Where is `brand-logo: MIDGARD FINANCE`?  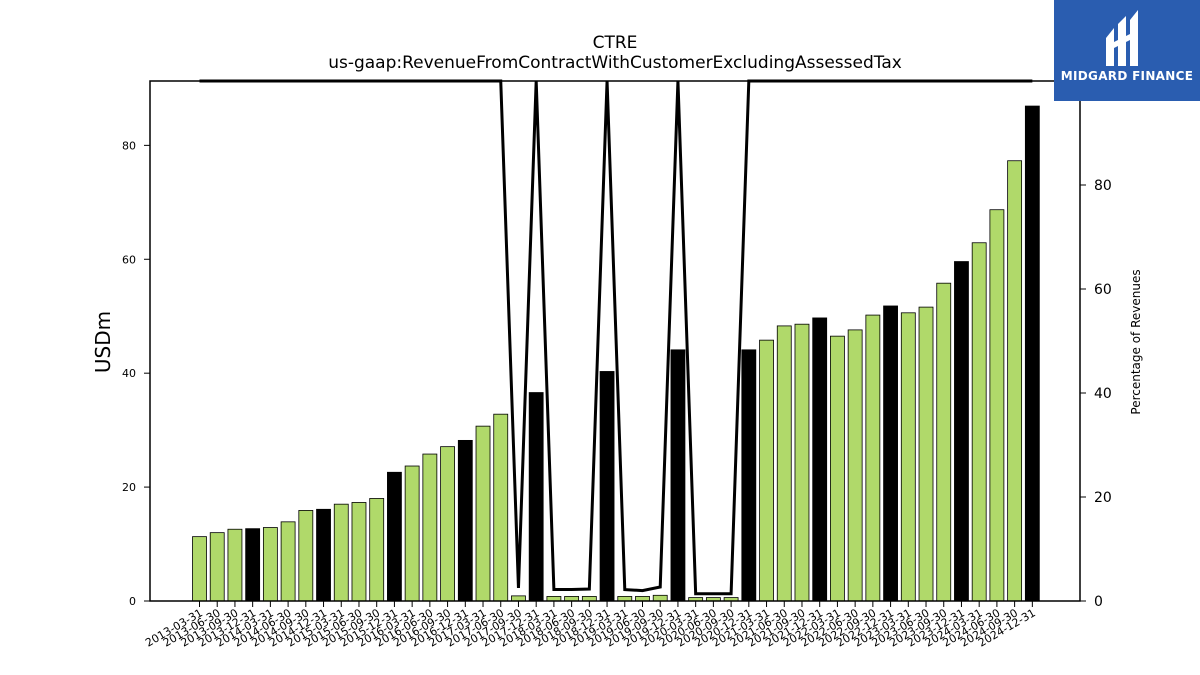 brand-logo: MIDGARD FINANCE is located at coordinates (1127, 50).